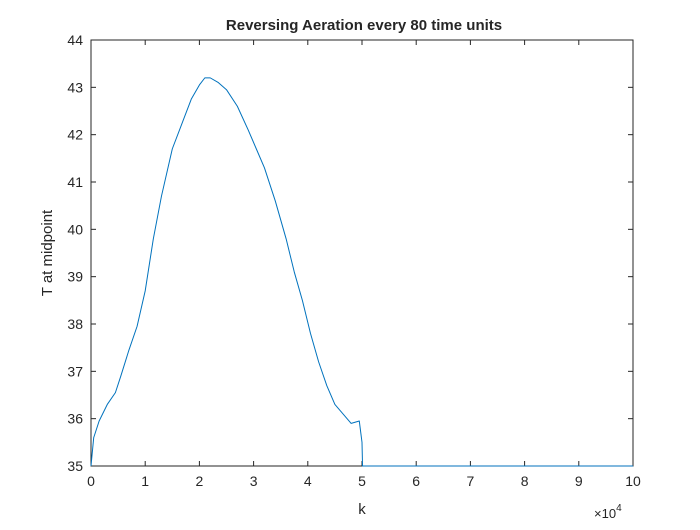 This screenshot has height=530, width=700. What do you see at coordinates (75, 466) in the screenshot?
I see `y-tick-label: 35` at bounding box center [75, 466].